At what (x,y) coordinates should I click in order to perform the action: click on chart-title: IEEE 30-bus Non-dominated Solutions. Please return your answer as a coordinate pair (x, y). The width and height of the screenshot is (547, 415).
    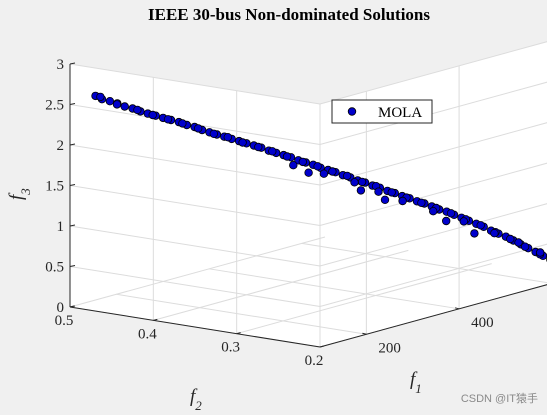
    Looking at the image, I should click on (289, 14).